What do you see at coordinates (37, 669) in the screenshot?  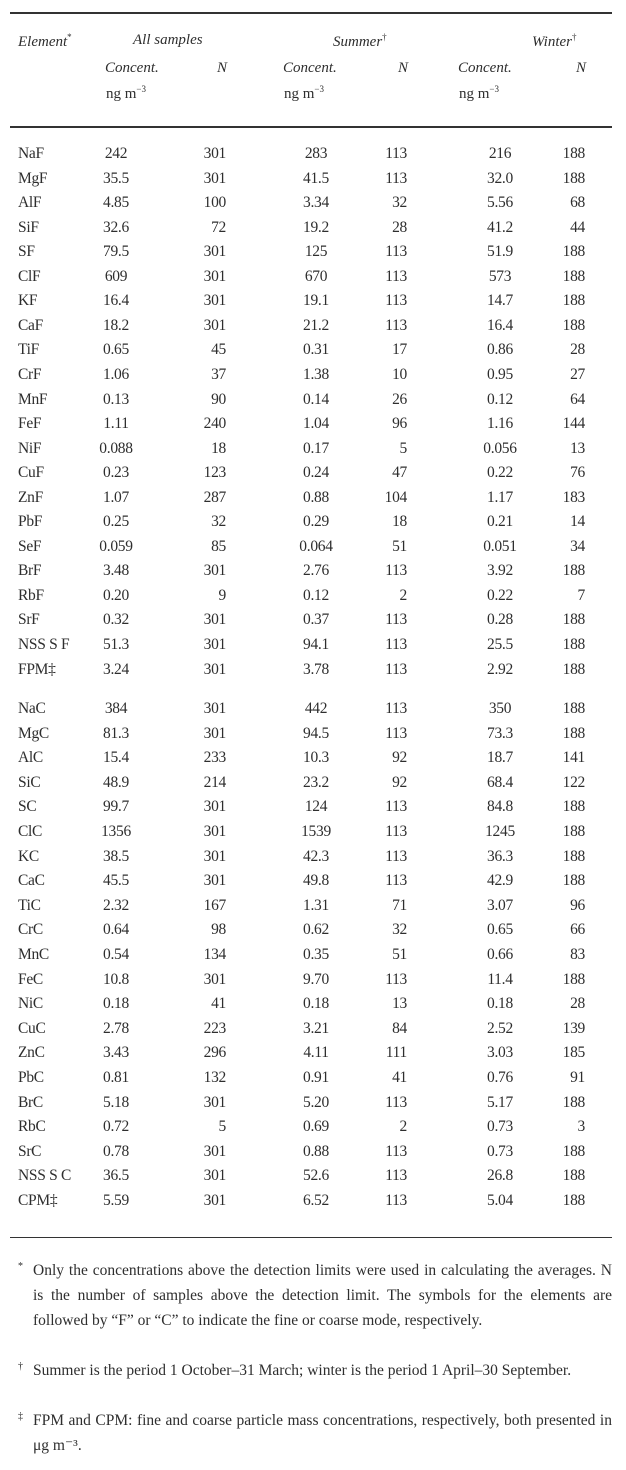 I see `element-cell: FPM‡` at bounding box center [37, 669].